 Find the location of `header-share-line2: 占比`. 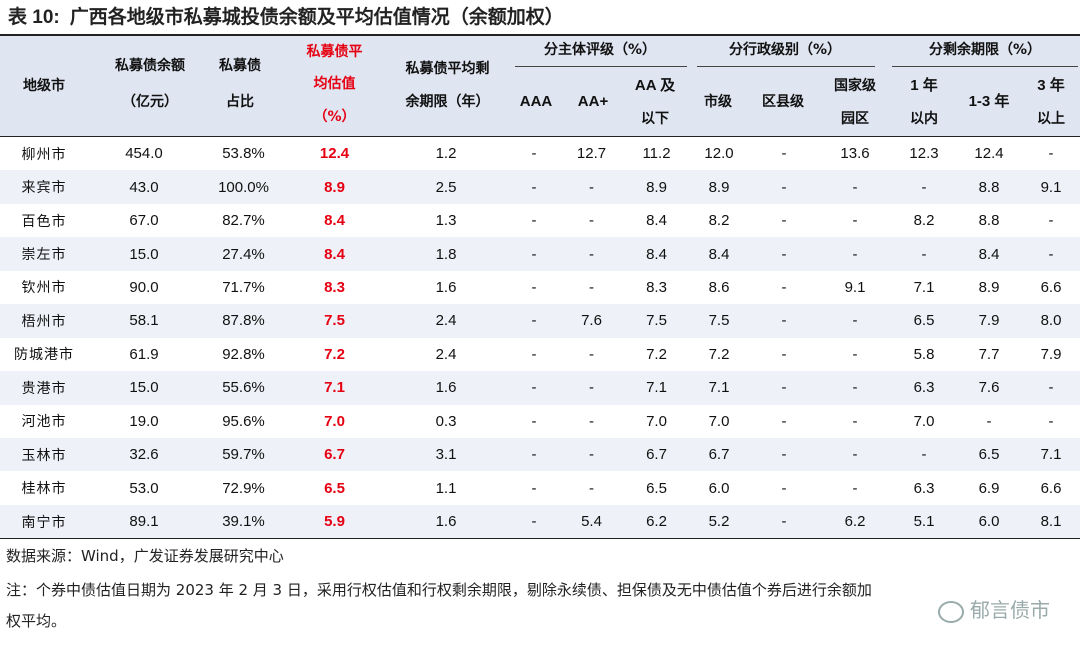

header-share-line2: 占比 is located at coordinates (240, 102).